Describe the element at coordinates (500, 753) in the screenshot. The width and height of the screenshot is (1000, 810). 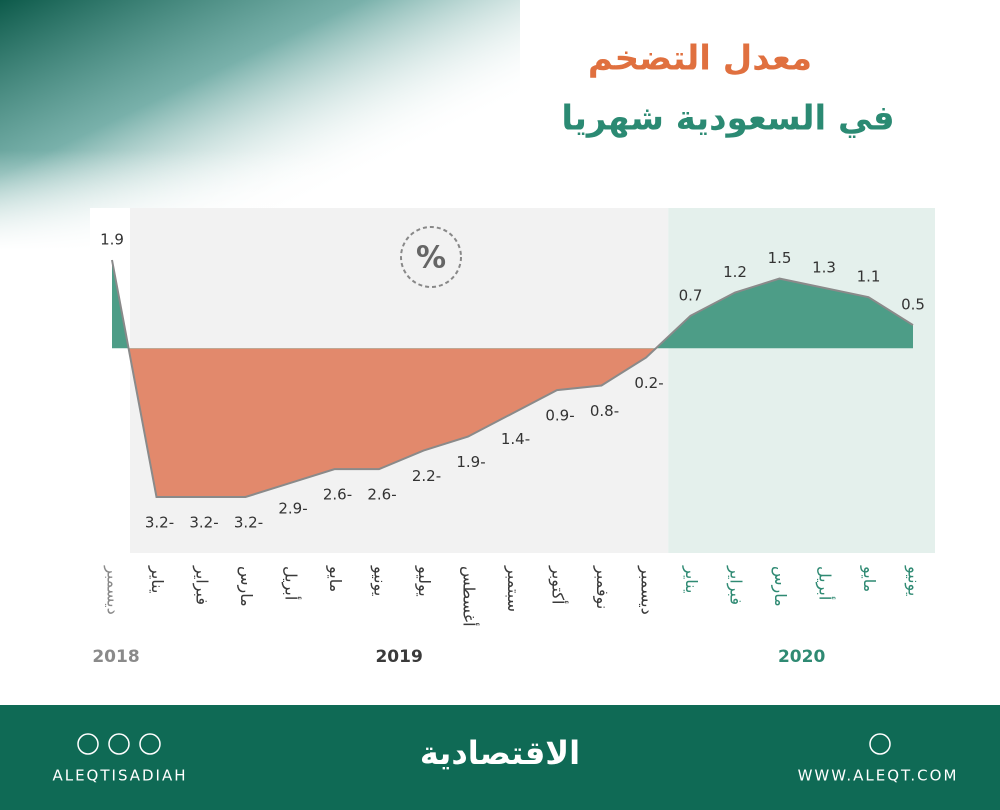
I see `brand: الاقتصادية` at that location.